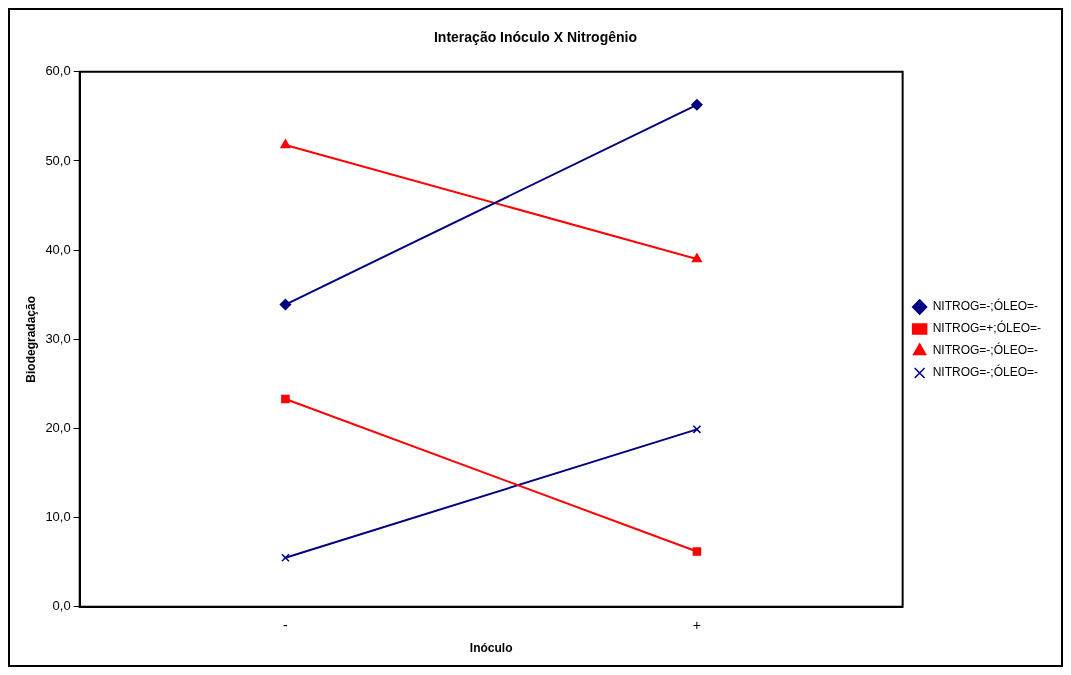  Describe the element at coordinates (30, 339) in the screenshot. I see `y-axis-title: Biodegradação` at that location.